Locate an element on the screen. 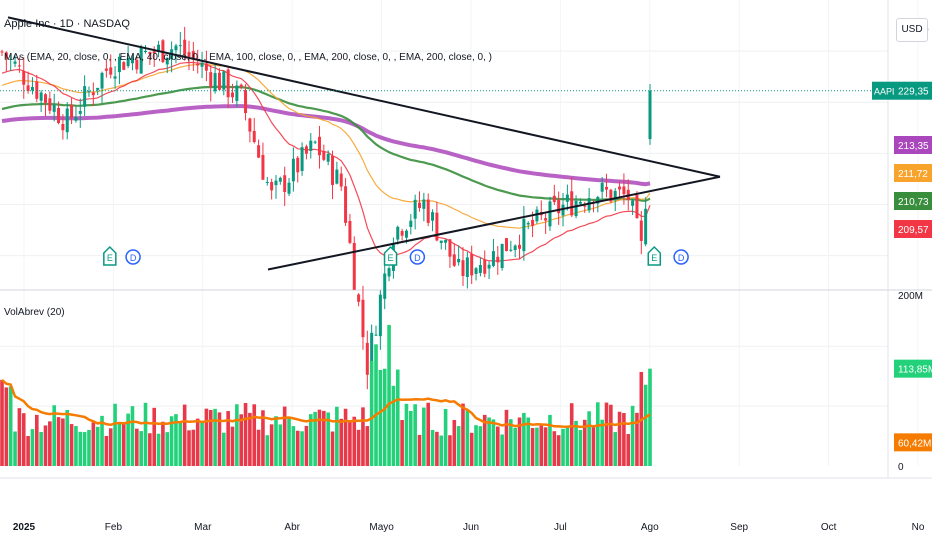 This screenshot has width=932, height=555. tag-text: AAPL is located at coordinates (885, 92).